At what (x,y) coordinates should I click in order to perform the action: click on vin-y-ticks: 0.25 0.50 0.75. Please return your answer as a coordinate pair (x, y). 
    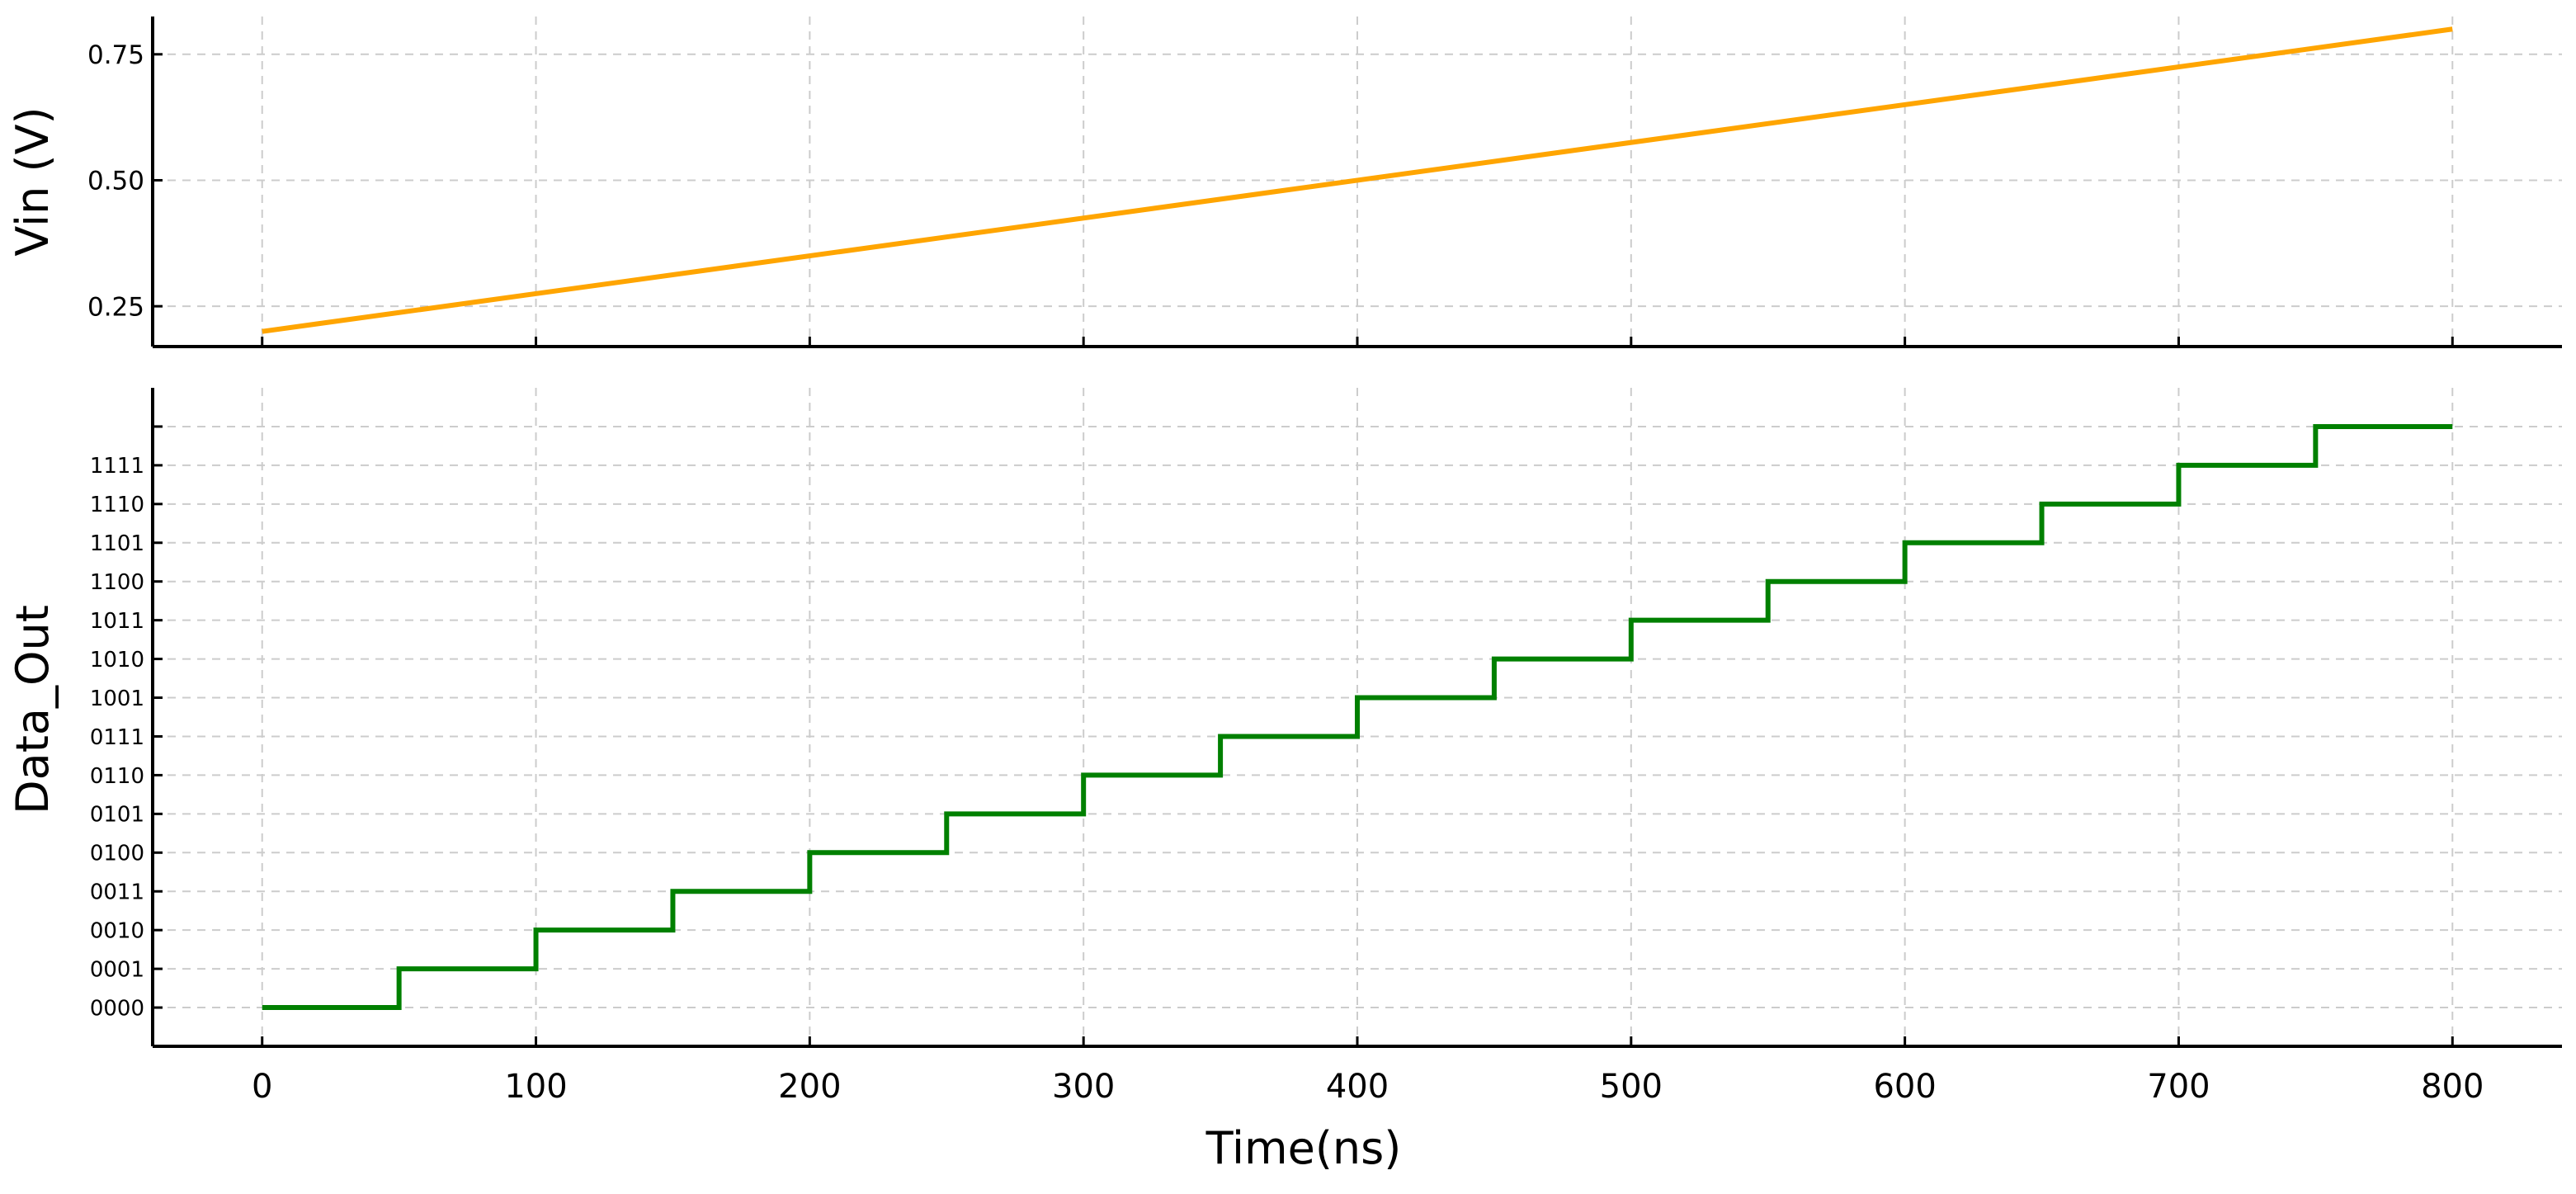
    Looking at the image, I should click on (125, 181).